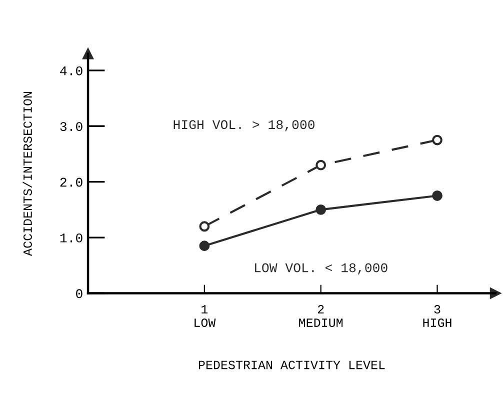  I want to click on text: HIGH VOL. > 18,000, so click(244, 126).